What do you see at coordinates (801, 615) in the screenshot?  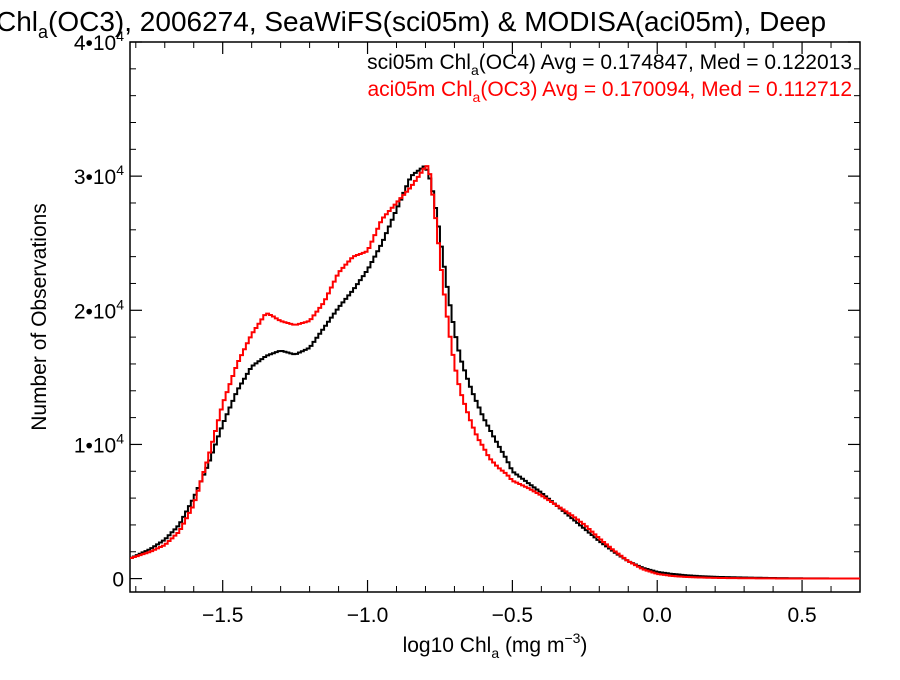 I see `x-tick-label: 0.5` at bounding box center [801, 615].